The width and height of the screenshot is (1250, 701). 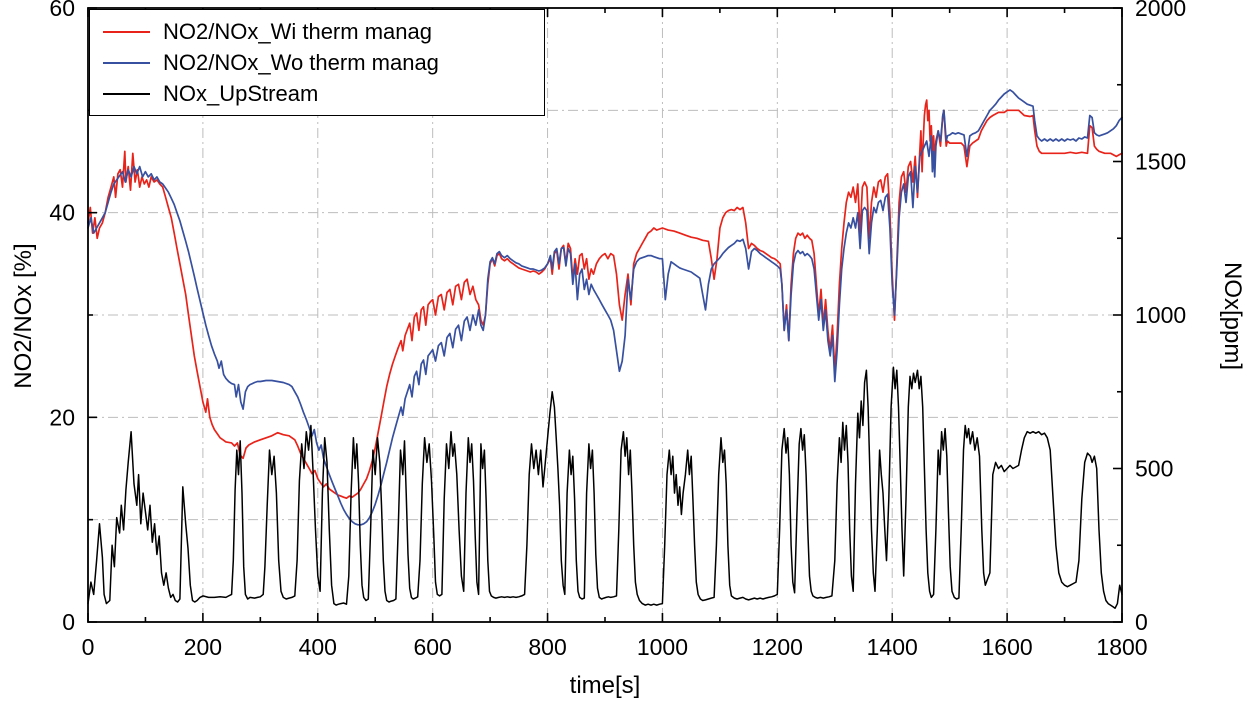 What do you see at coordinates (1160, 10) in the screenshot?
I see `svg-text: 2000` at bounding box center [1160, 10].